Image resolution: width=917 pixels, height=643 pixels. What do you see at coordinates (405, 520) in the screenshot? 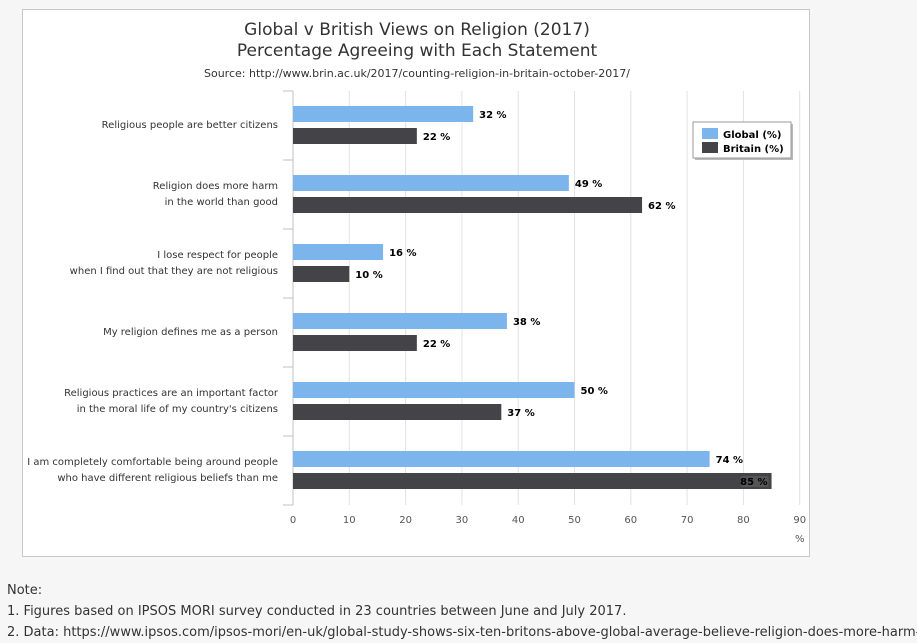
I see `x-tick-label-20: 20` at bounding box center [405, 520].